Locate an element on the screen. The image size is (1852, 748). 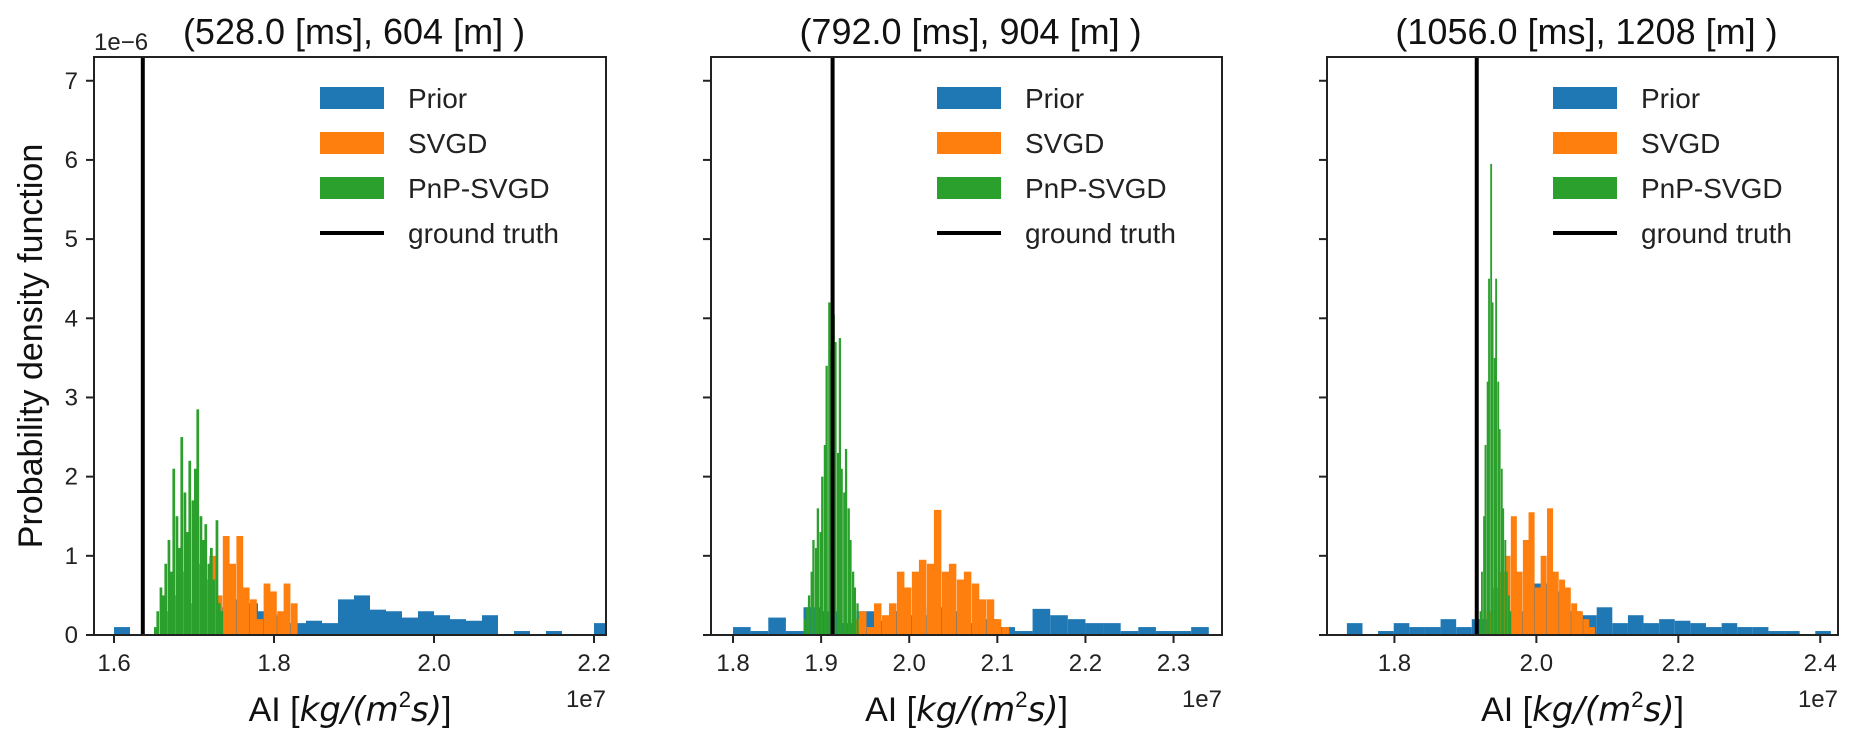
x-tick-label: 2.3 is located at coordinates (1173, 663).